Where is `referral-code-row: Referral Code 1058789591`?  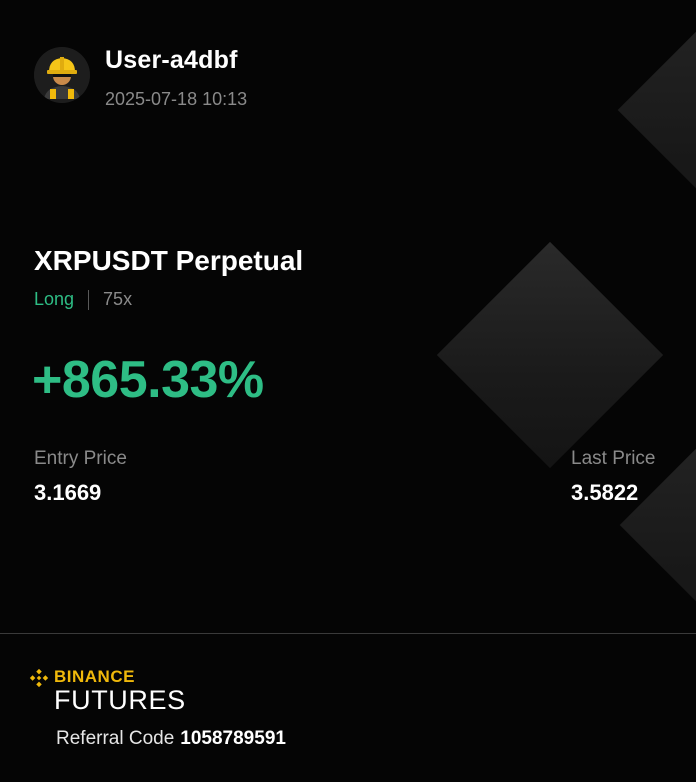 referral-code-row: Referral Code 1058789591 is located at coordinates (171, 739).